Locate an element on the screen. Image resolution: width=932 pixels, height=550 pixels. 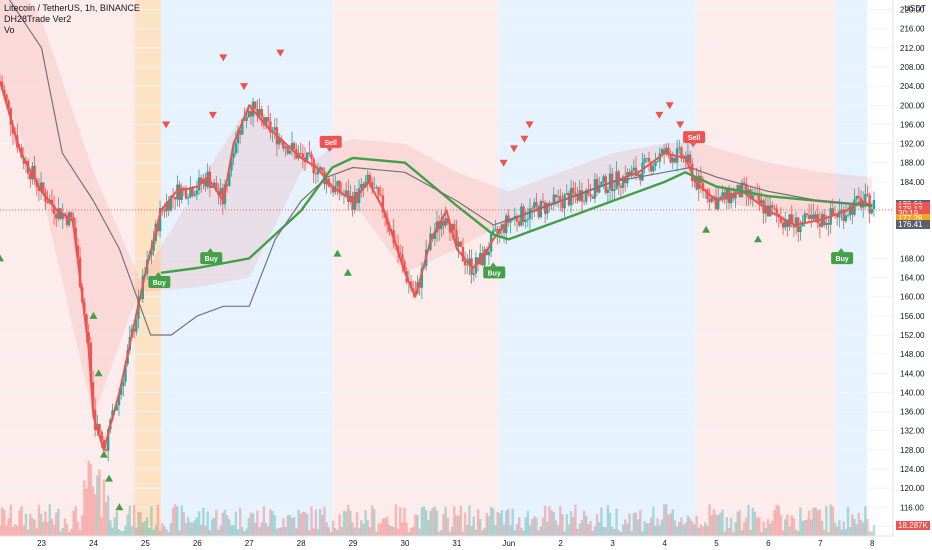
price-tick-label: 196.00 is located at coordinates (912, 124).